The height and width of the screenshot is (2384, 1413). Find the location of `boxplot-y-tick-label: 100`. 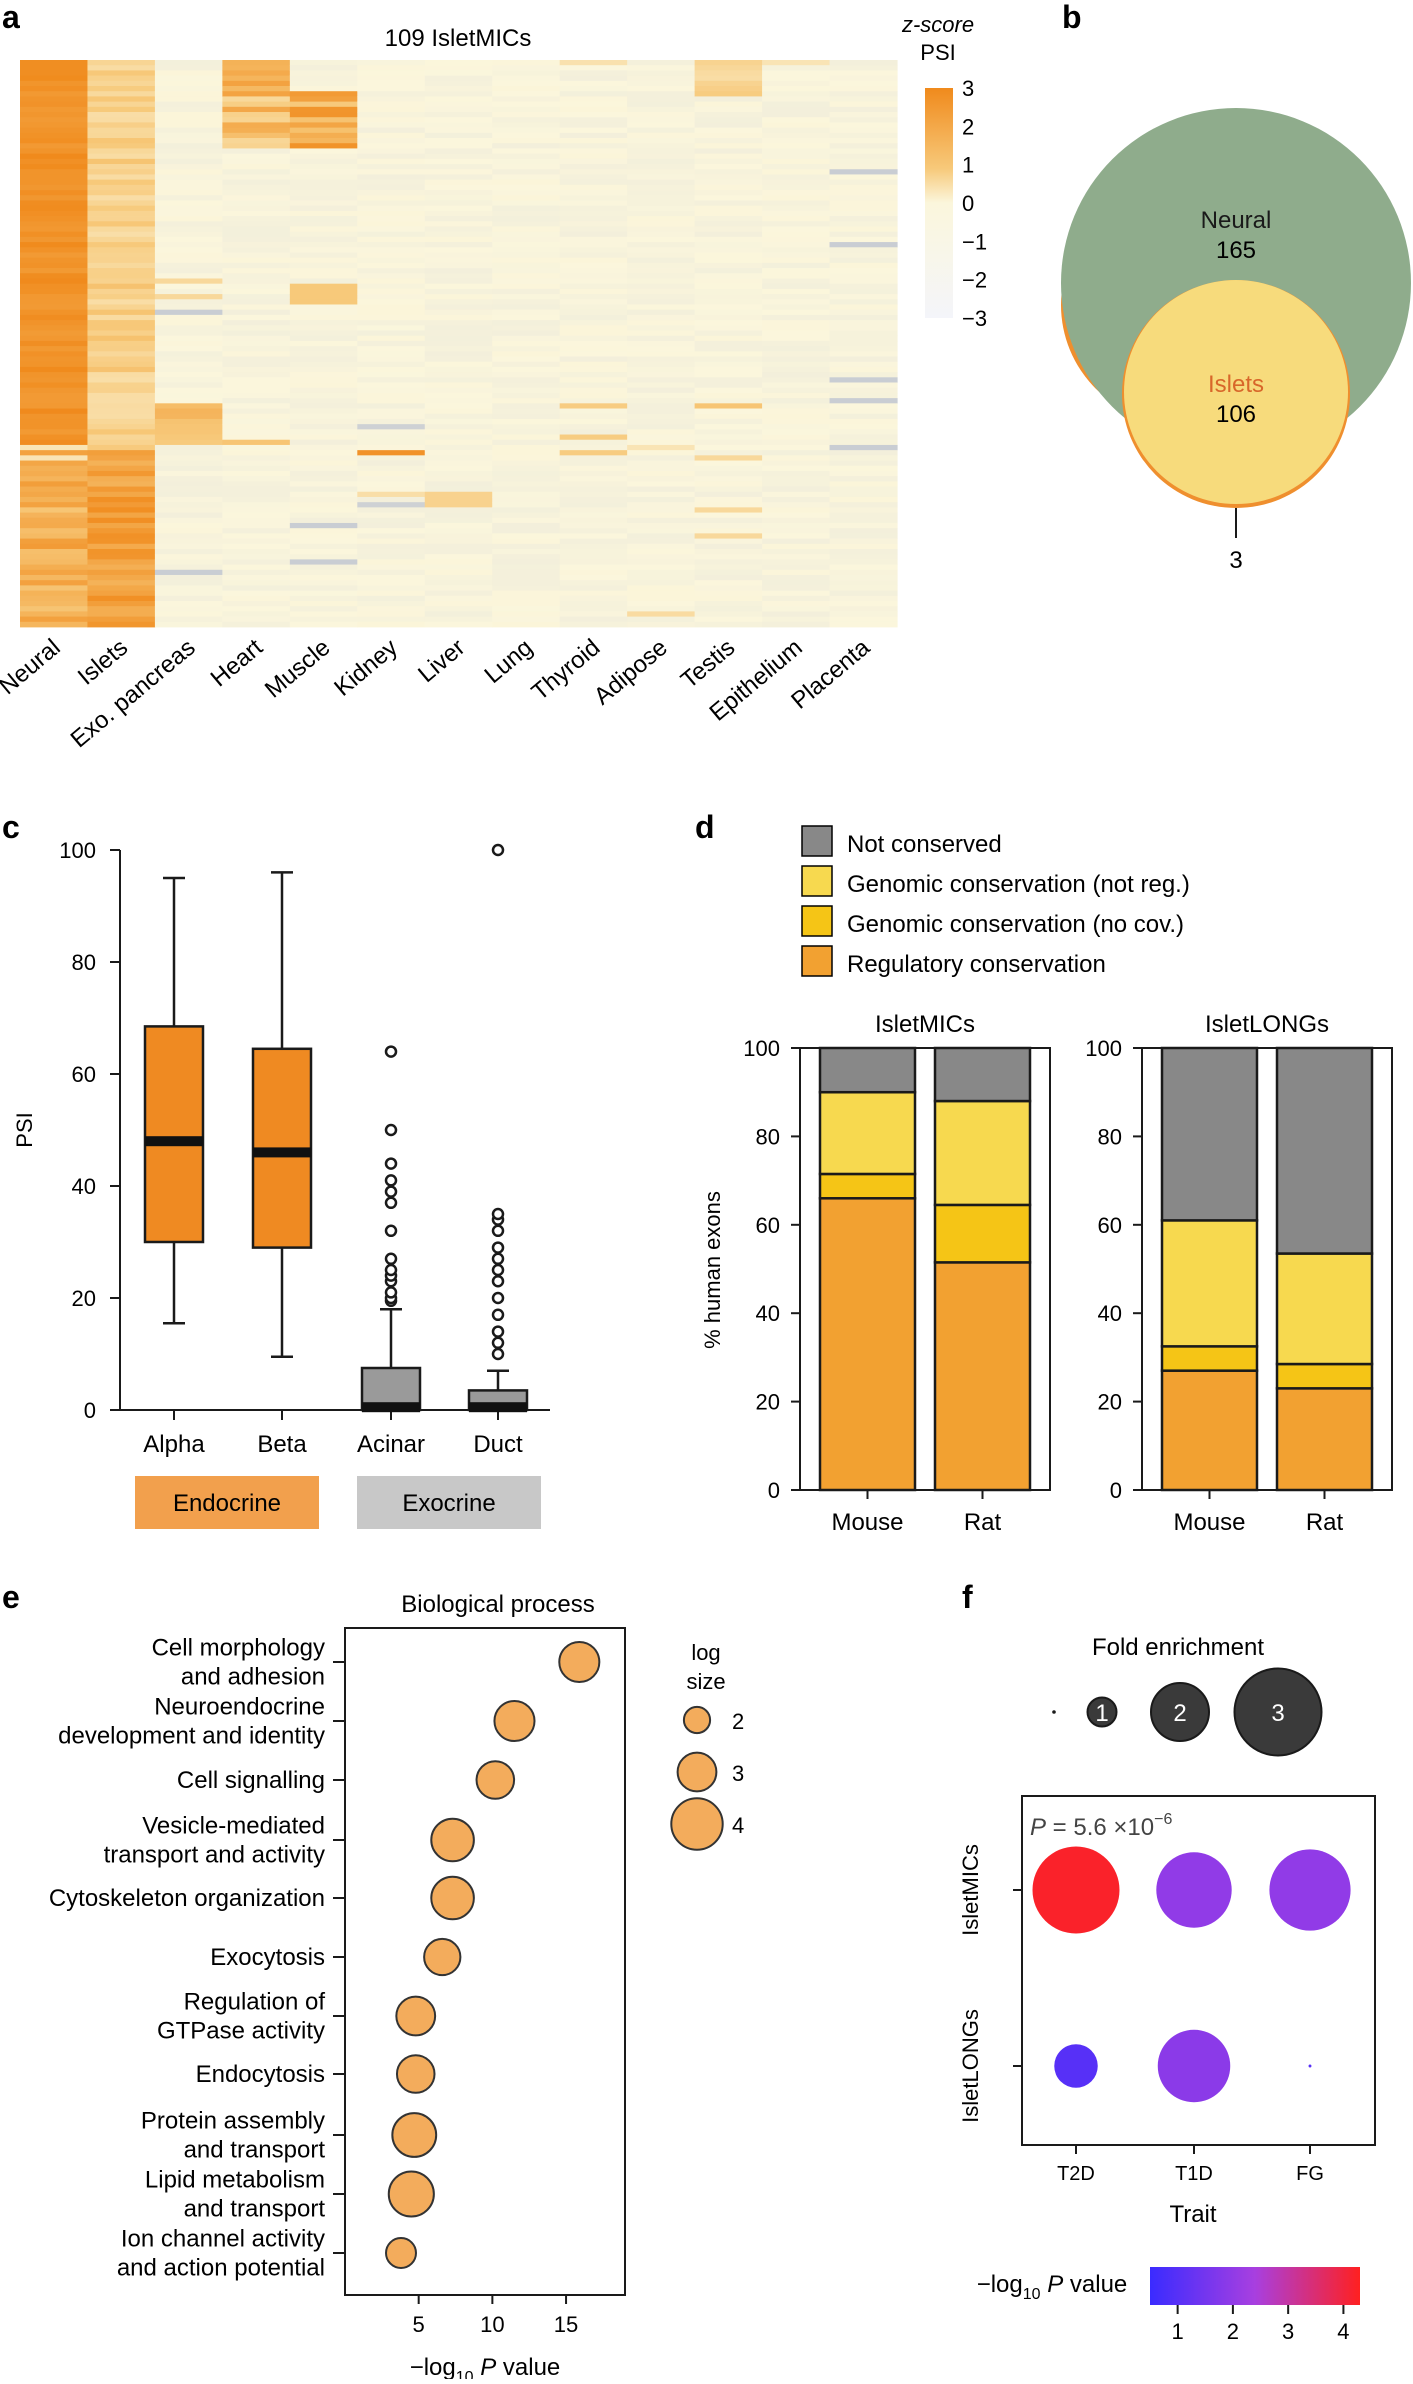

boxplot-y-tick-label: 100 is located at coordinates (77, 850).